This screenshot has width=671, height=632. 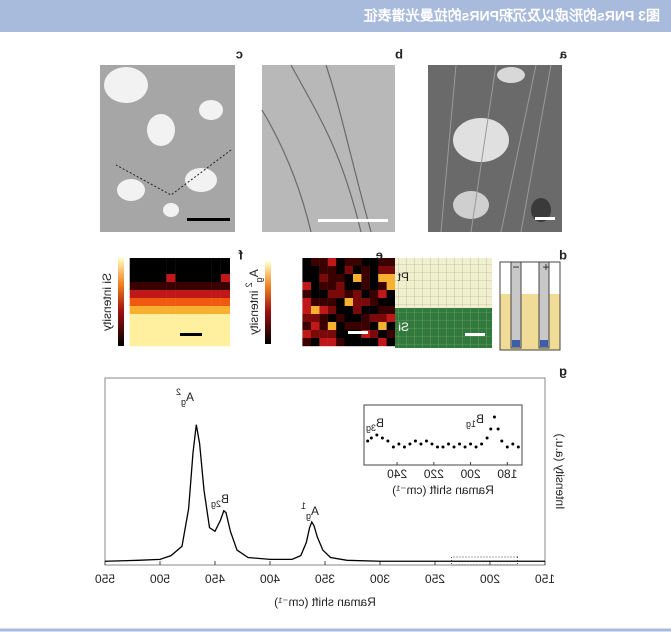 What do you see at coordinates (259, 279) in the screenshot?
I see `label-sub: g` at bounding box center [259, 279].